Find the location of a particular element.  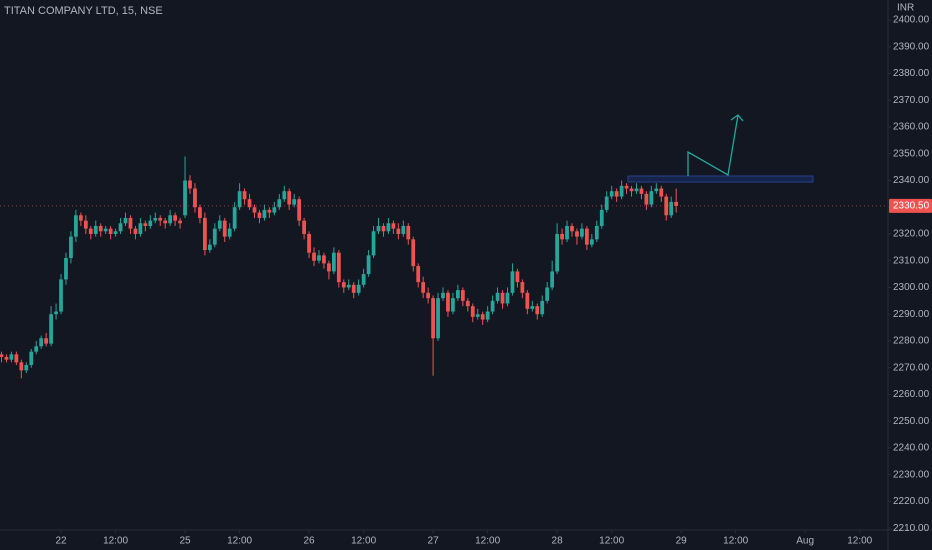

y-tick-label: 2250.00 is located at coordinates (911, 421).